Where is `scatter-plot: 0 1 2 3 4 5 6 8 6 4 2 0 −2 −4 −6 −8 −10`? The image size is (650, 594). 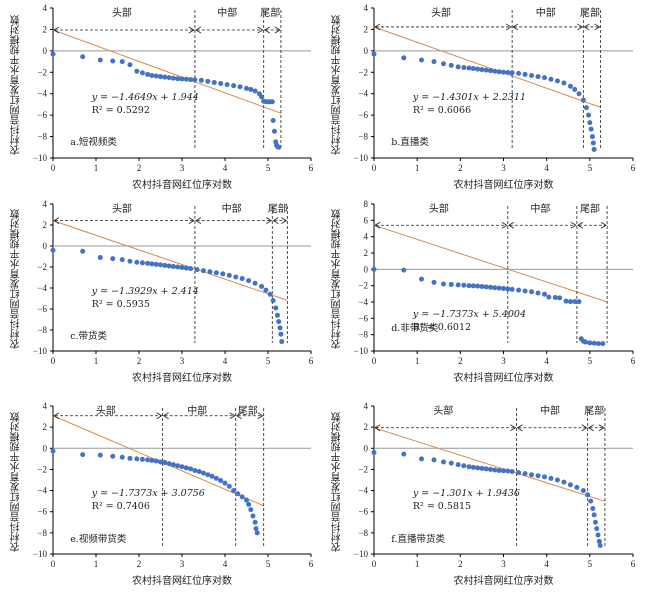
scatter-plot: 0 1 2 3 4 5 6 8 6 4 2 0 −2 −4 −6 −8 −10 is located at coordinates (495, 282).